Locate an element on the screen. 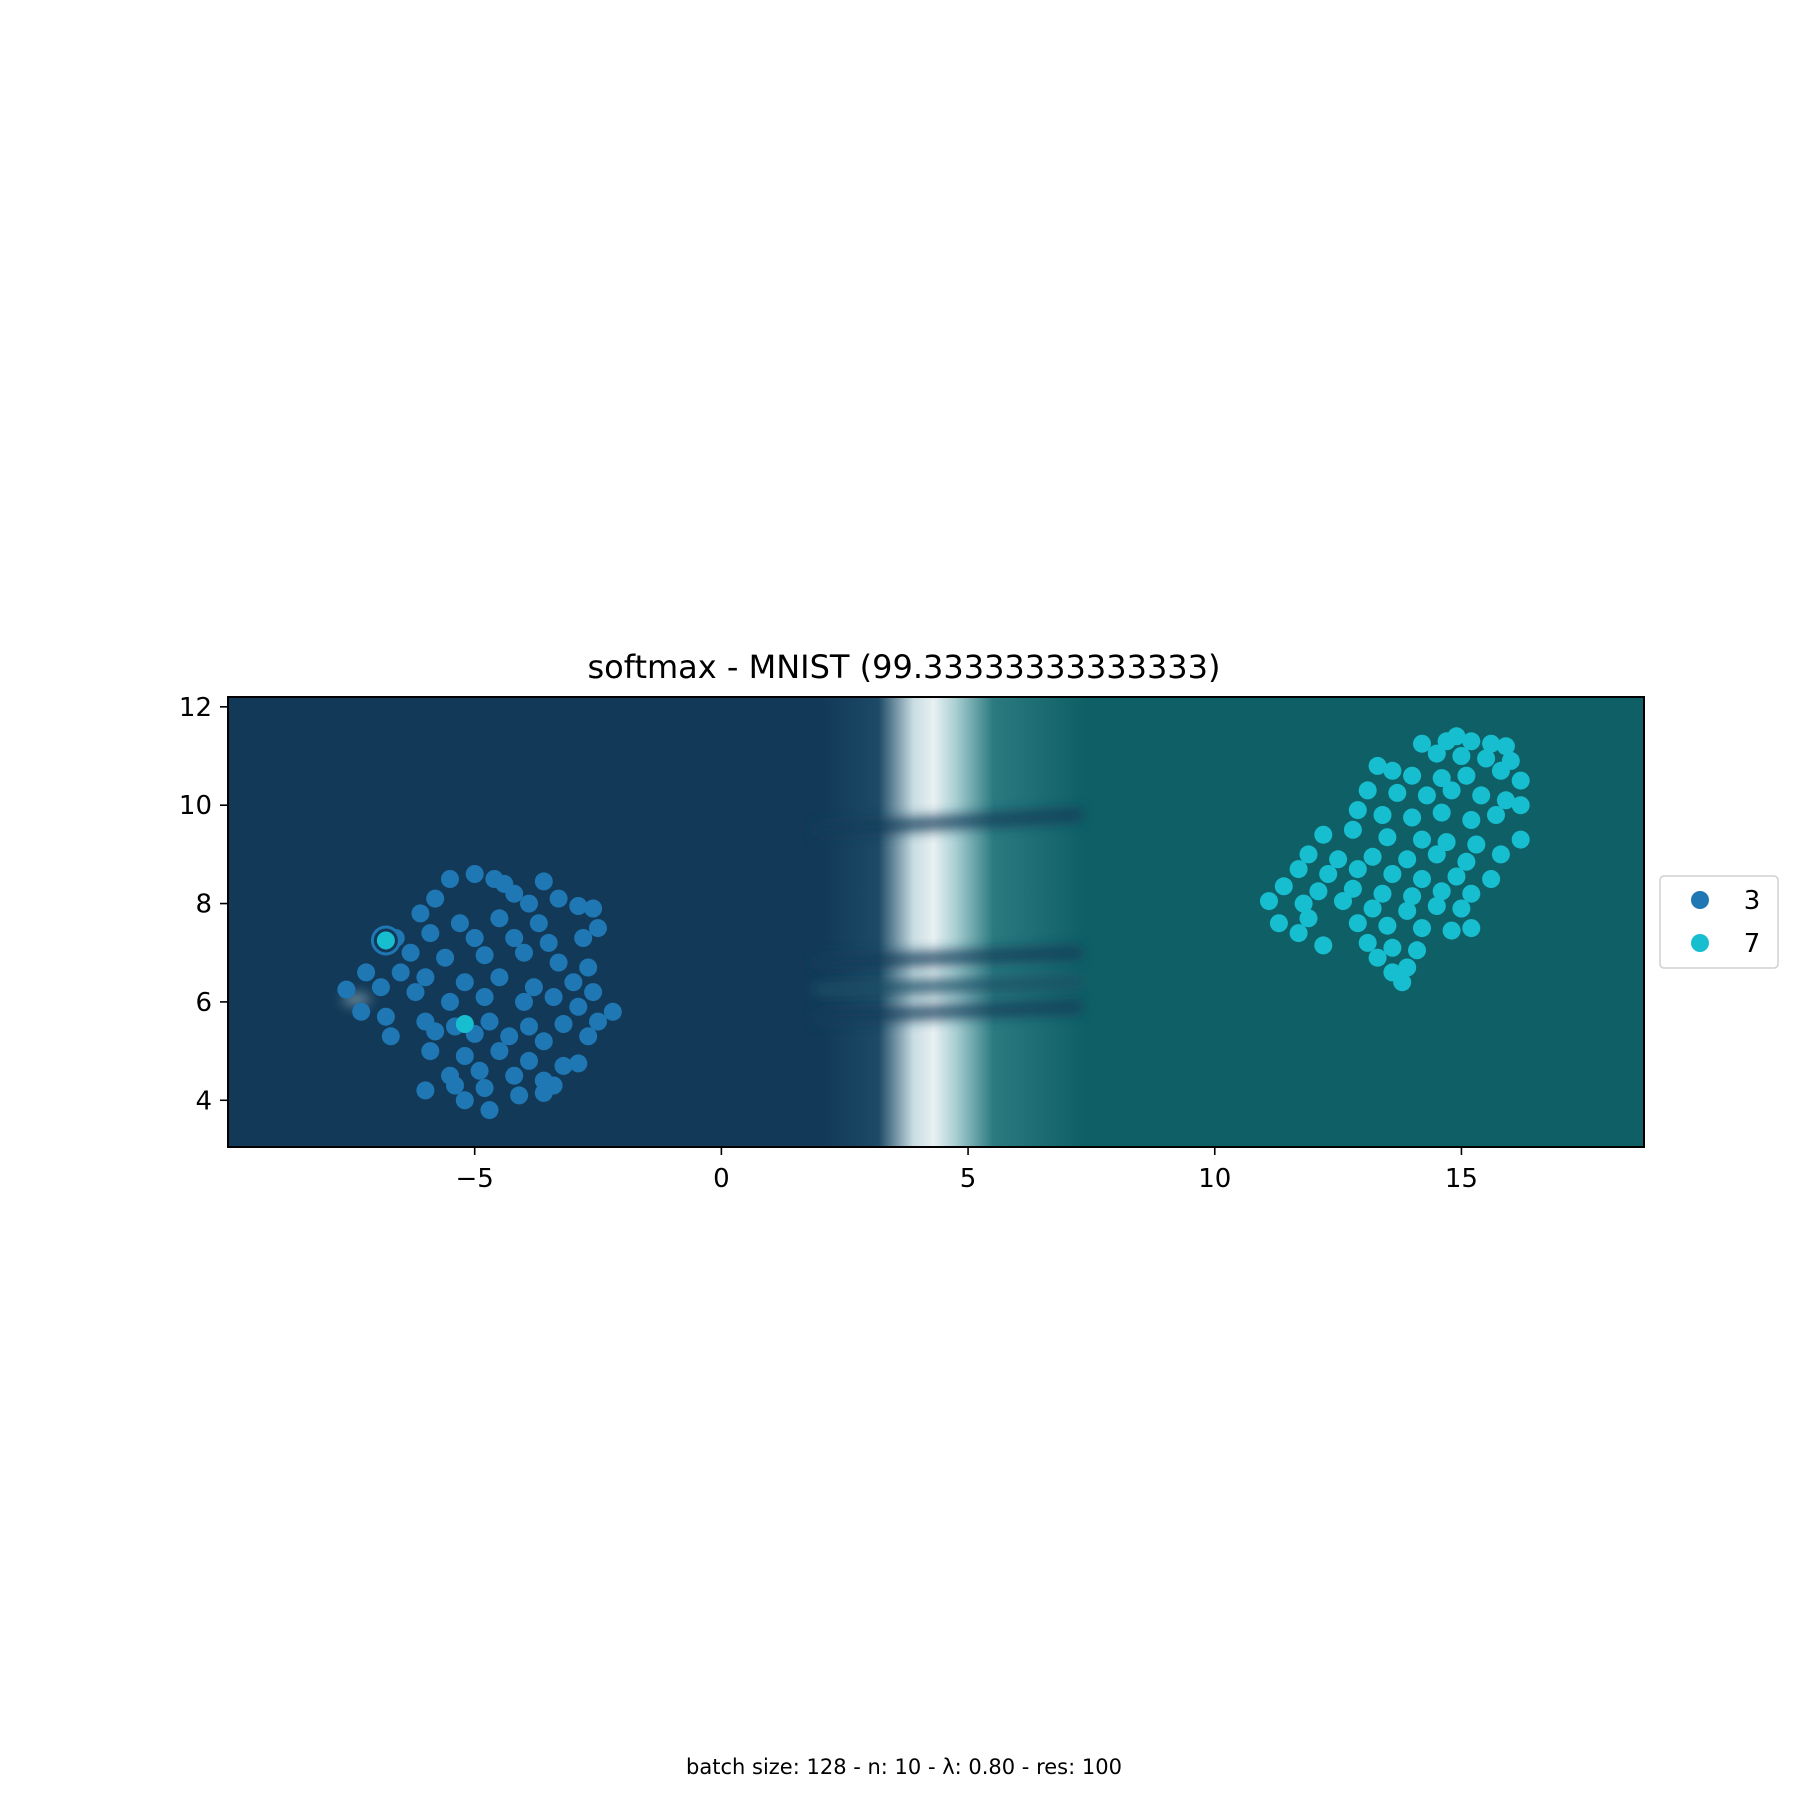  x-tick-label: 15 is located at coordinates (1461, 1179).